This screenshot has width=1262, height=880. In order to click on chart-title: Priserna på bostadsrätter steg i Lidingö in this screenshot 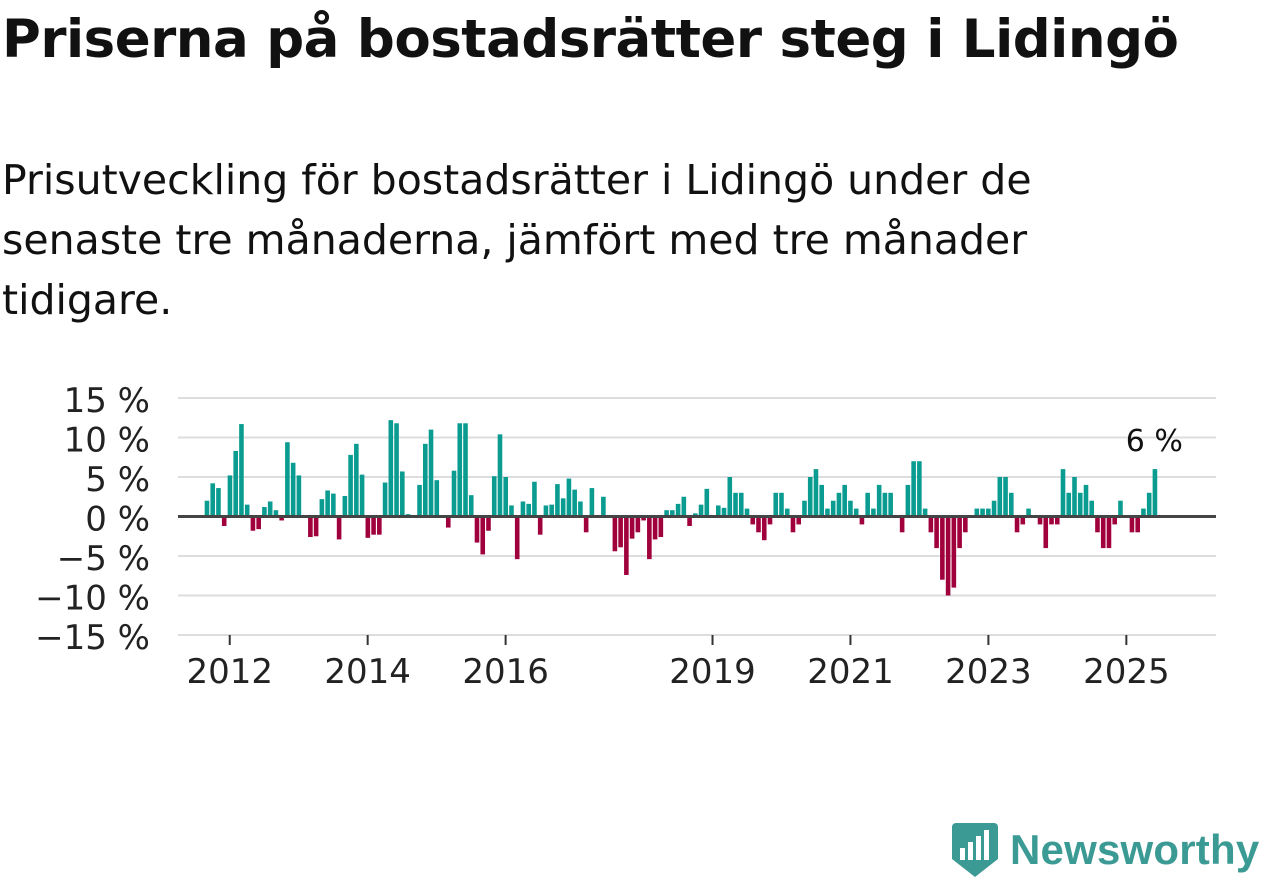, I will do `click(590, 39)`.